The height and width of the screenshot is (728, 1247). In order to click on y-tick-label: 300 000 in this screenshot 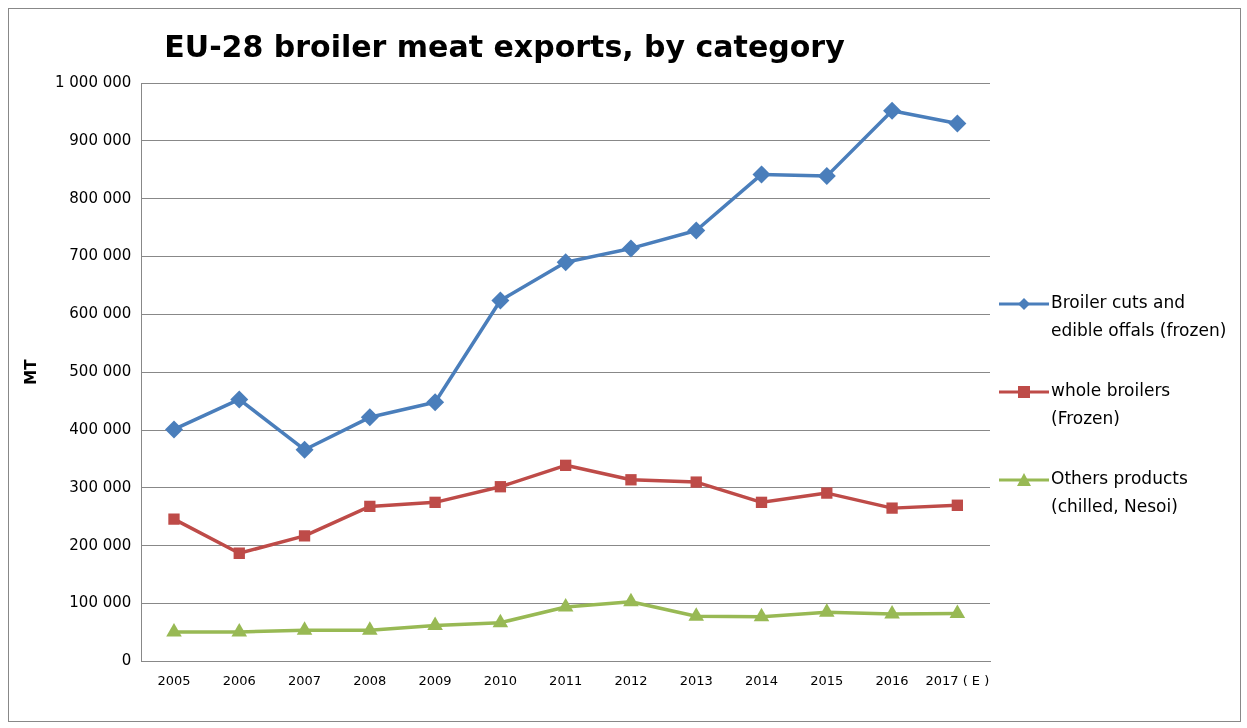, I will do `click(100, 486)`.